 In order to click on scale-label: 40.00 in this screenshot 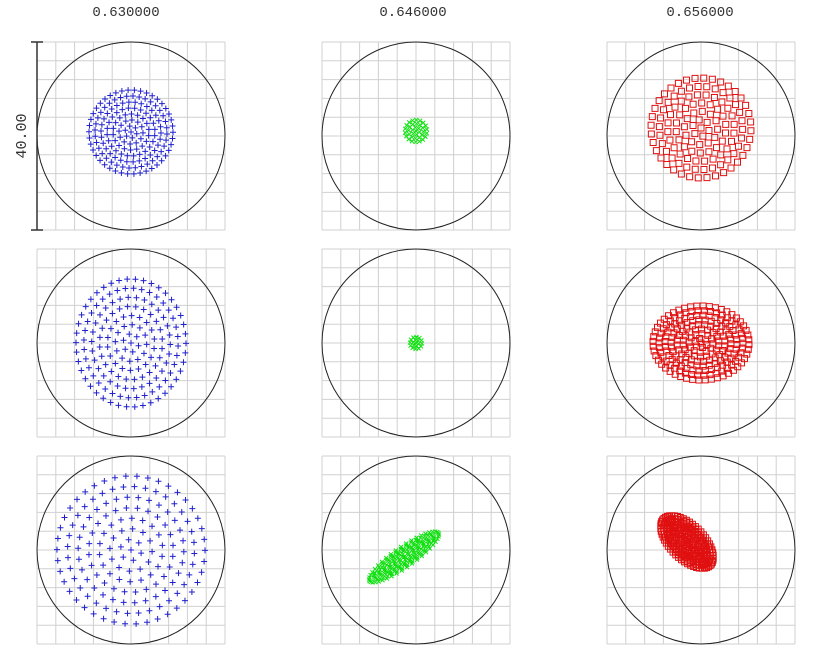, I will do `click(22, 135)`.